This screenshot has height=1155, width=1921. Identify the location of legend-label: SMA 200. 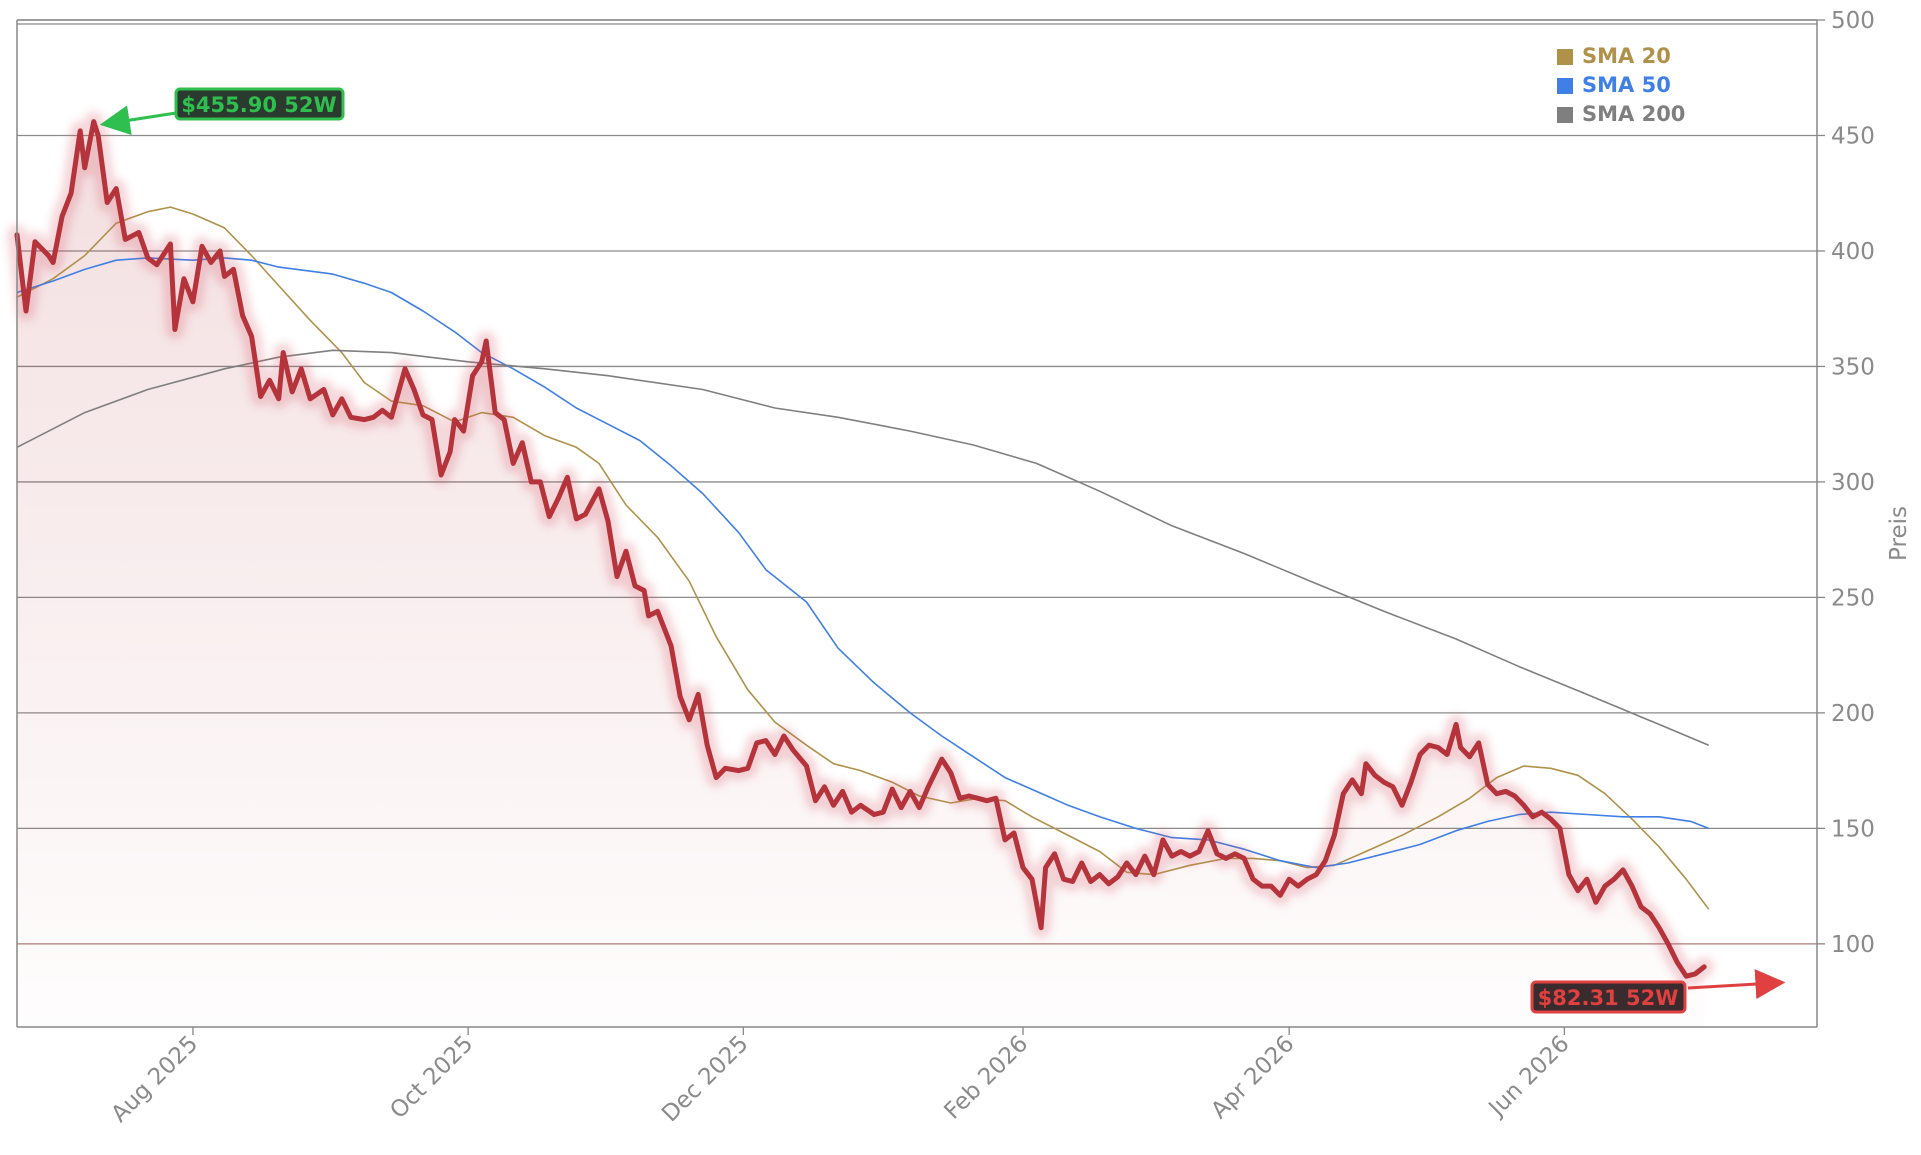
(1633, 114).